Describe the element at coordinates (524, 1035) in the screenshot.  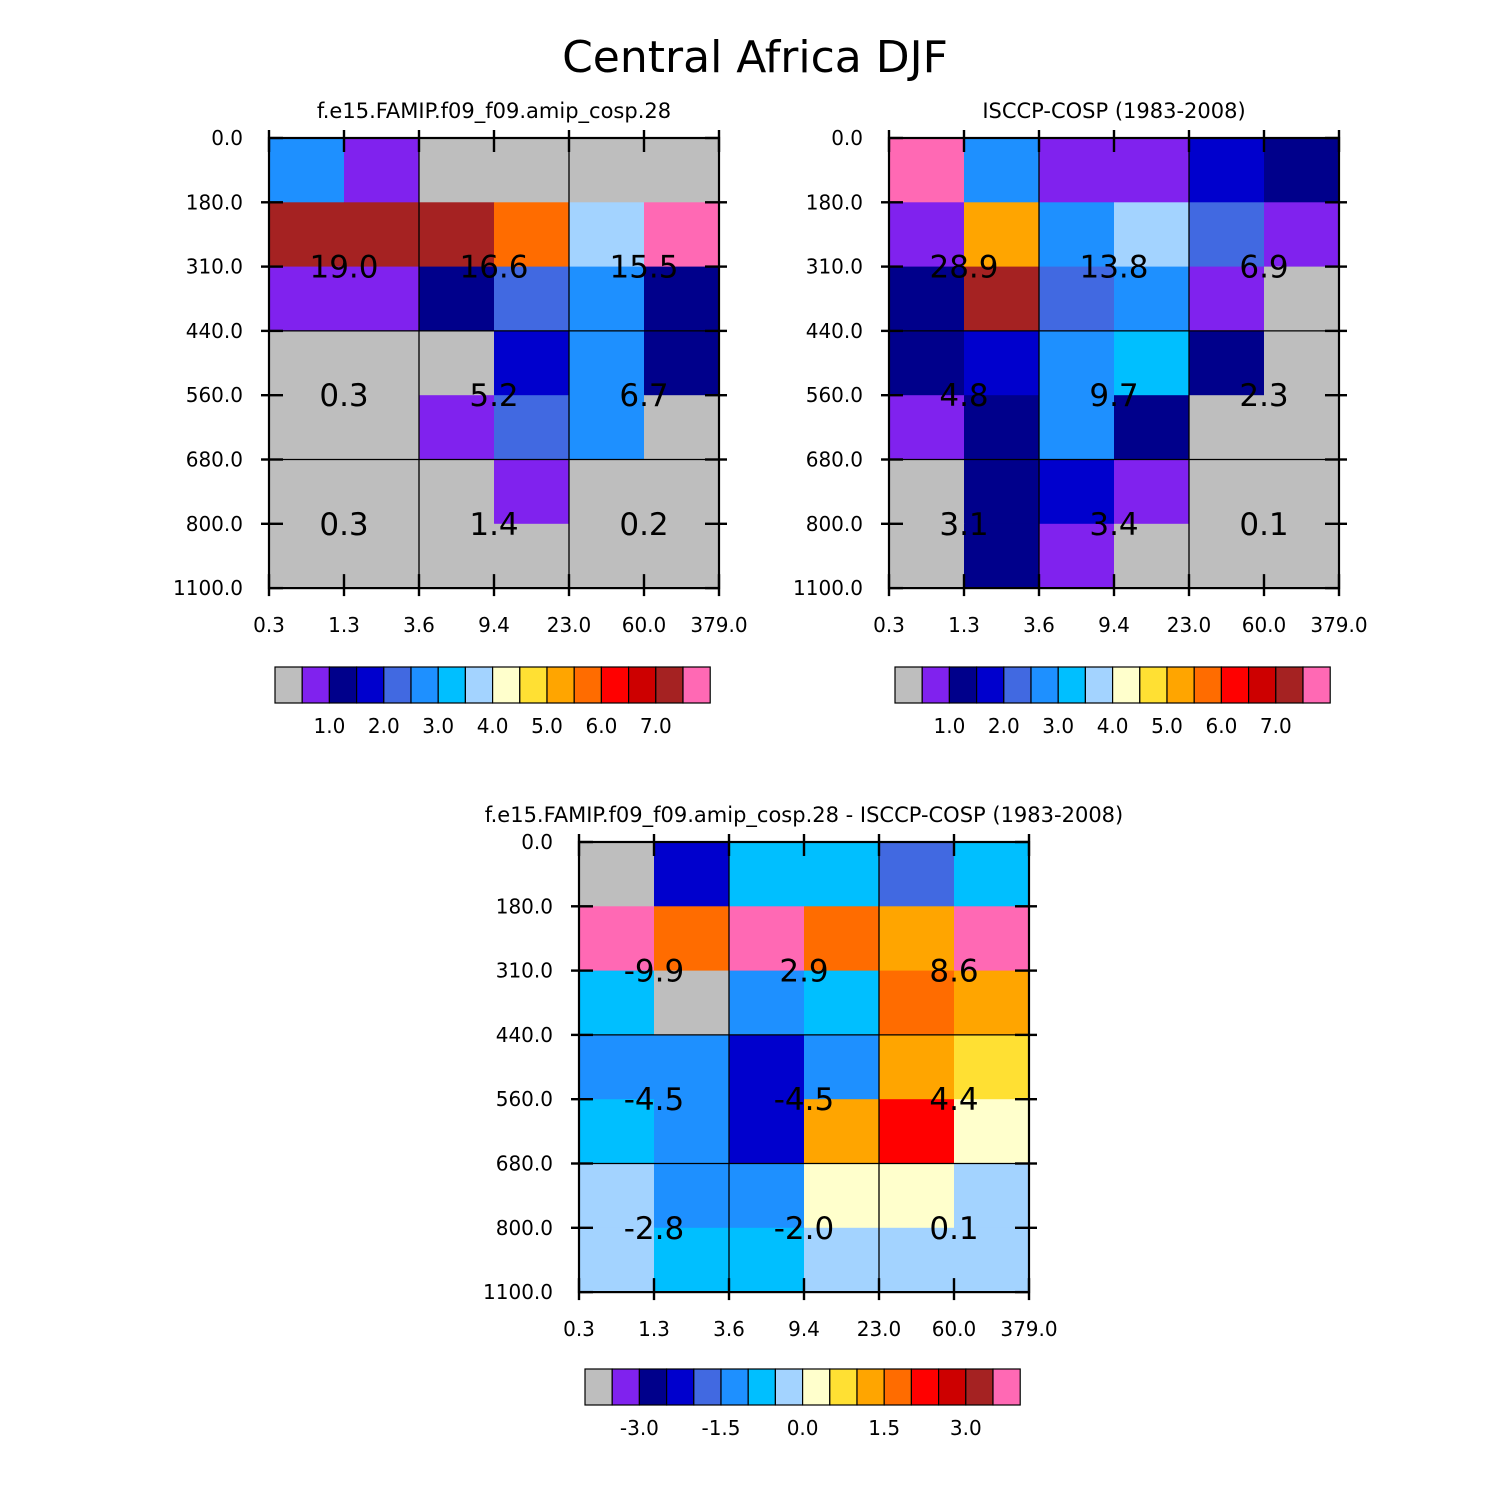
I see `y-tick-label: 440.0` at that location.